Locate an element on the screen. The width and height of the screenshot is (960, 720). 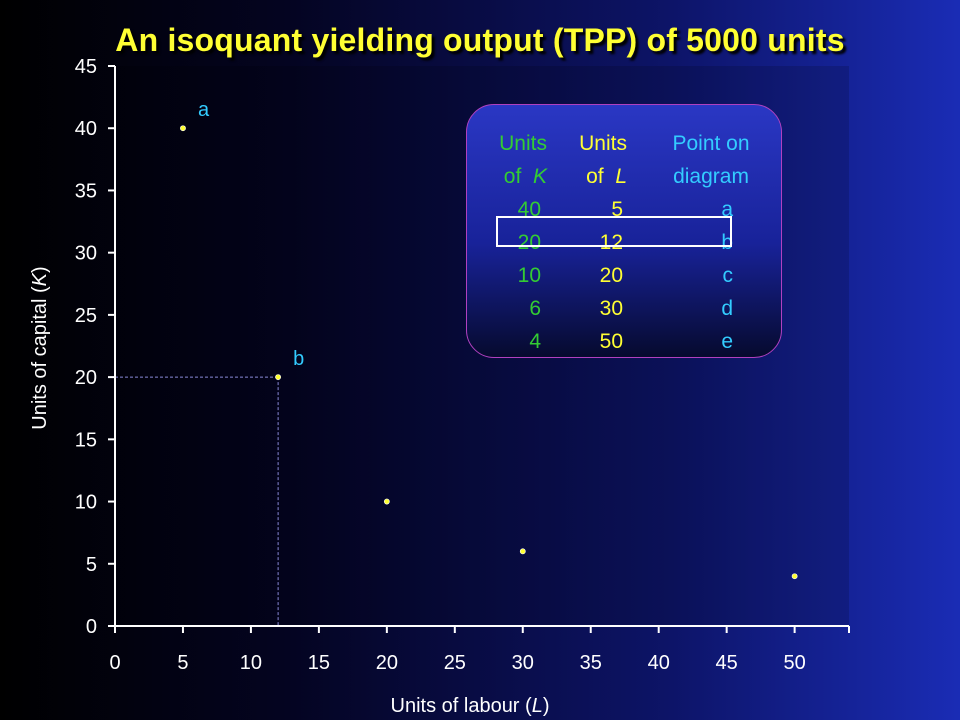
capital-cell: 4 is located at coordinates (535, 341).